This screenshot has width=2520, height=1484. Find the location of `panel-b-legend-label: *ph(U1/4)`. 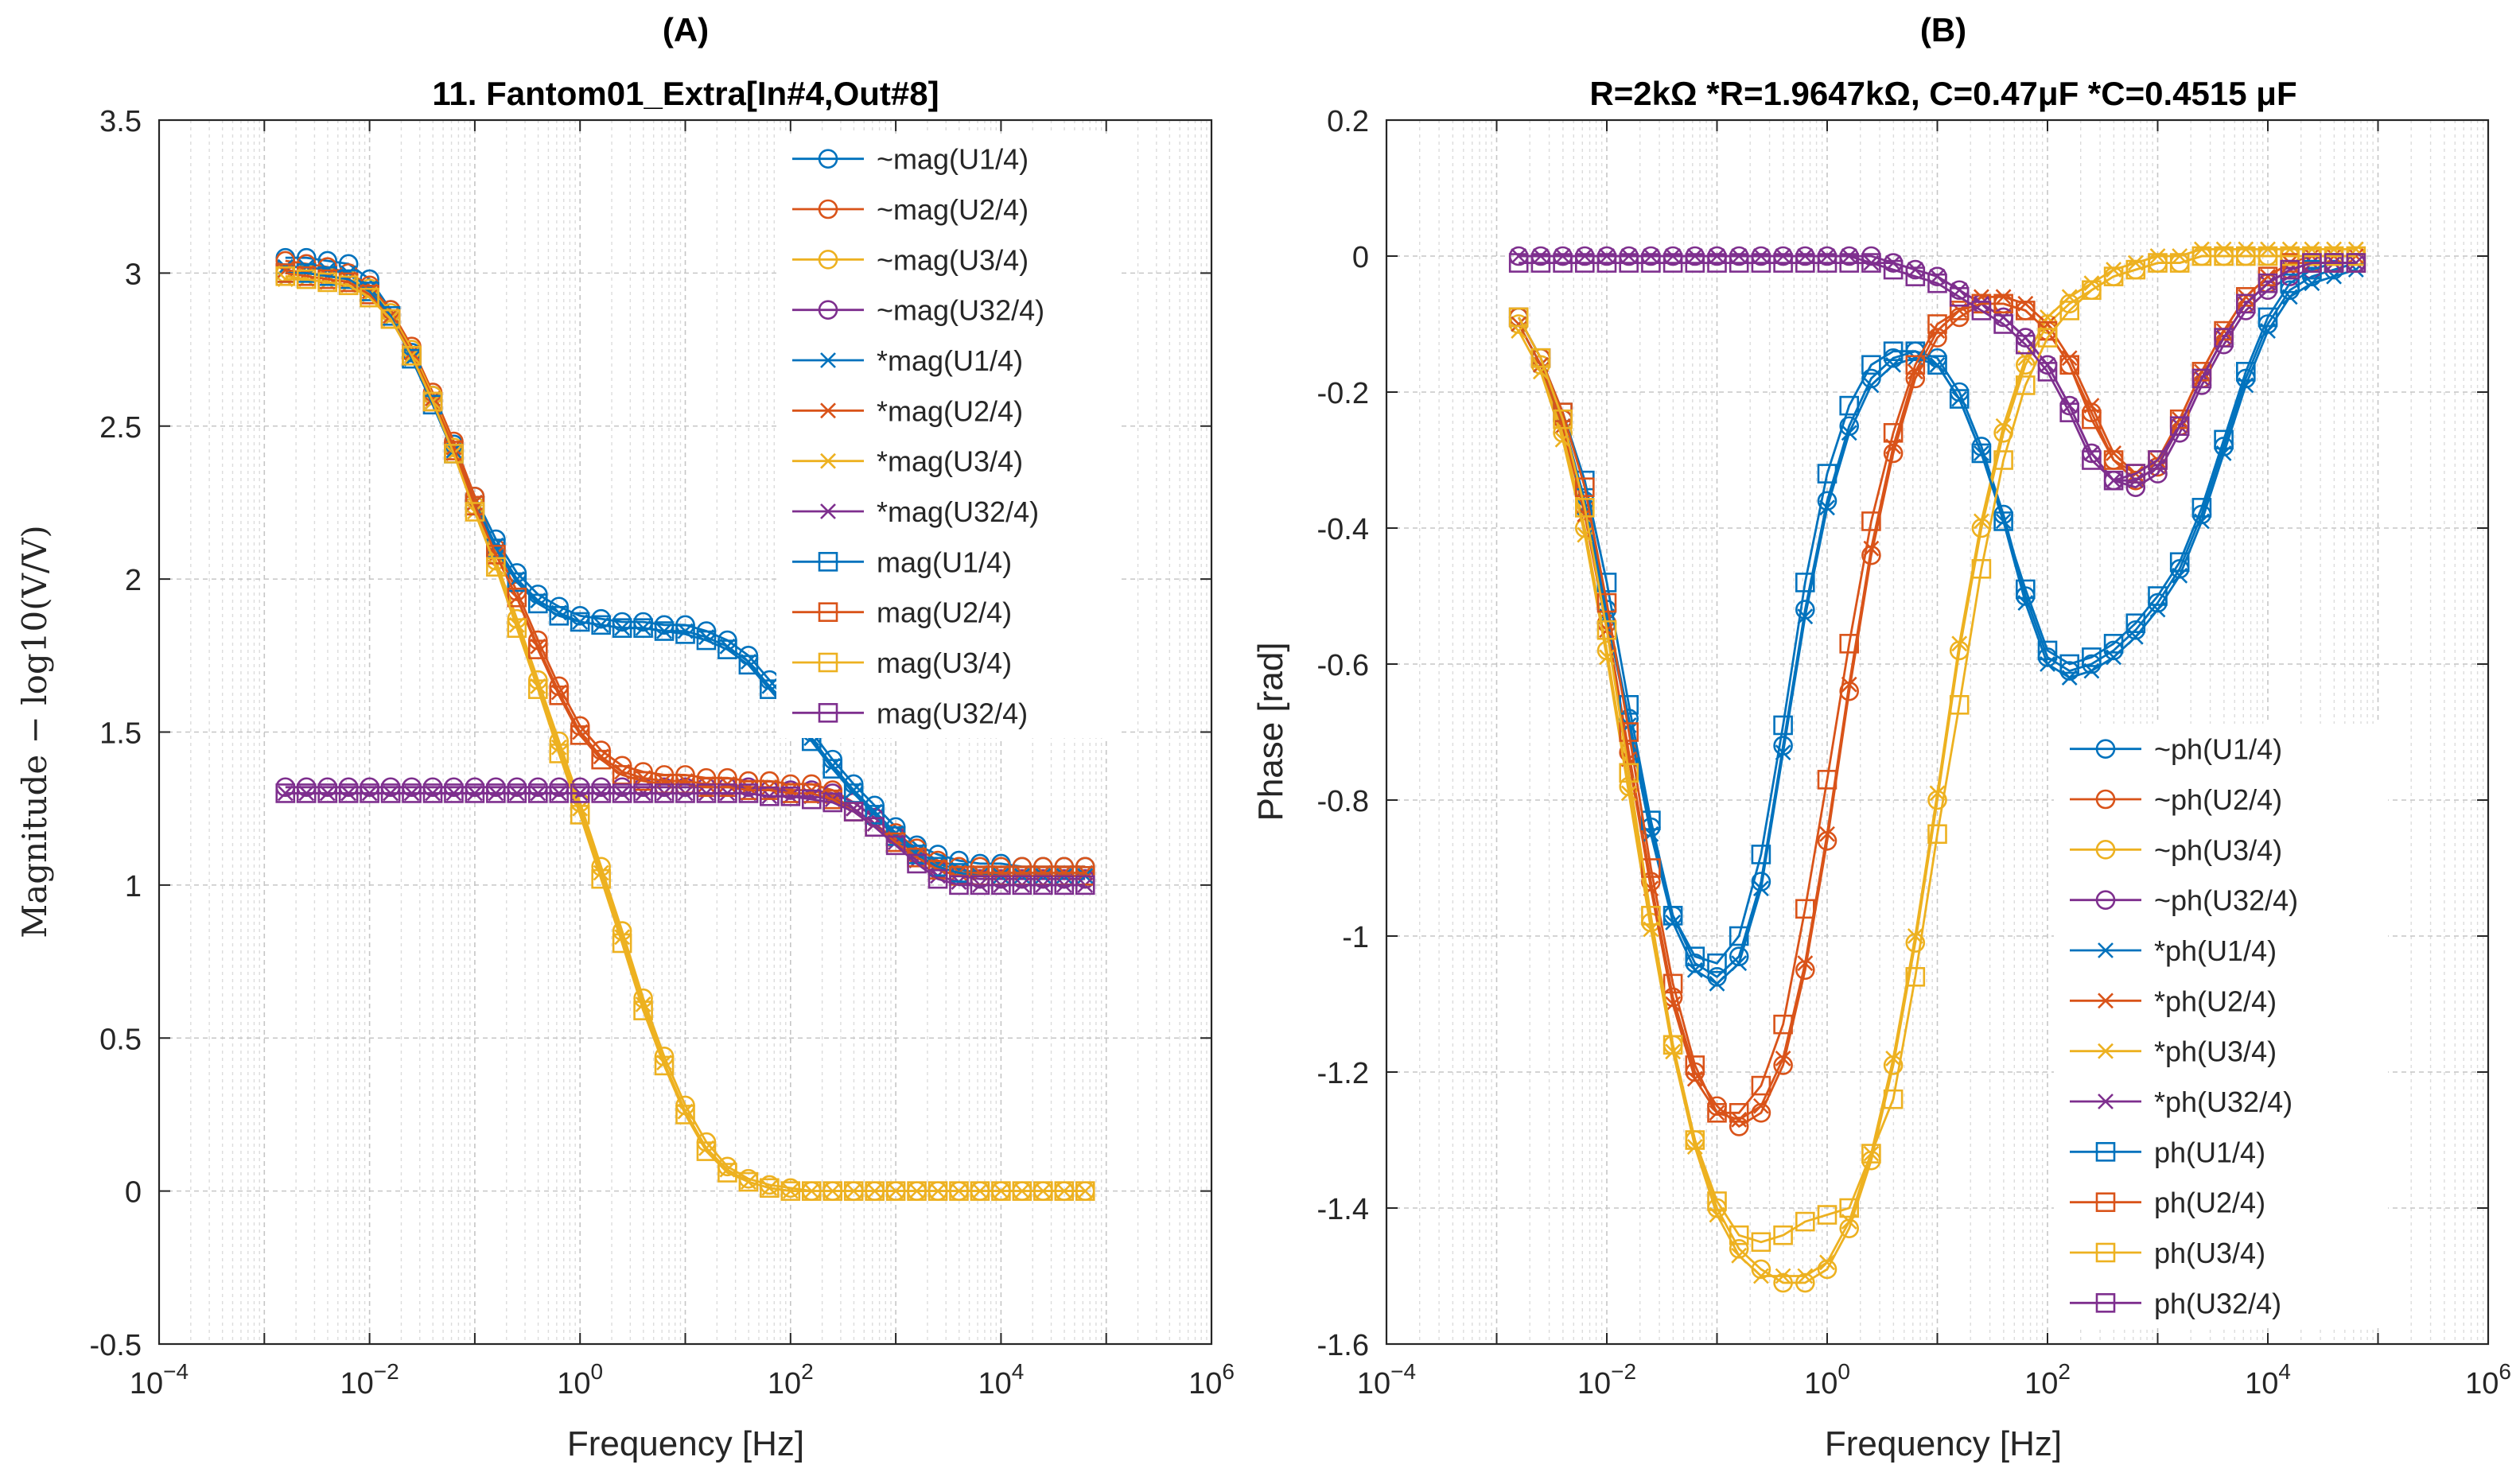

panel-b-legend-label: *ph(U1/4) is located at coordinates (2215, 950).